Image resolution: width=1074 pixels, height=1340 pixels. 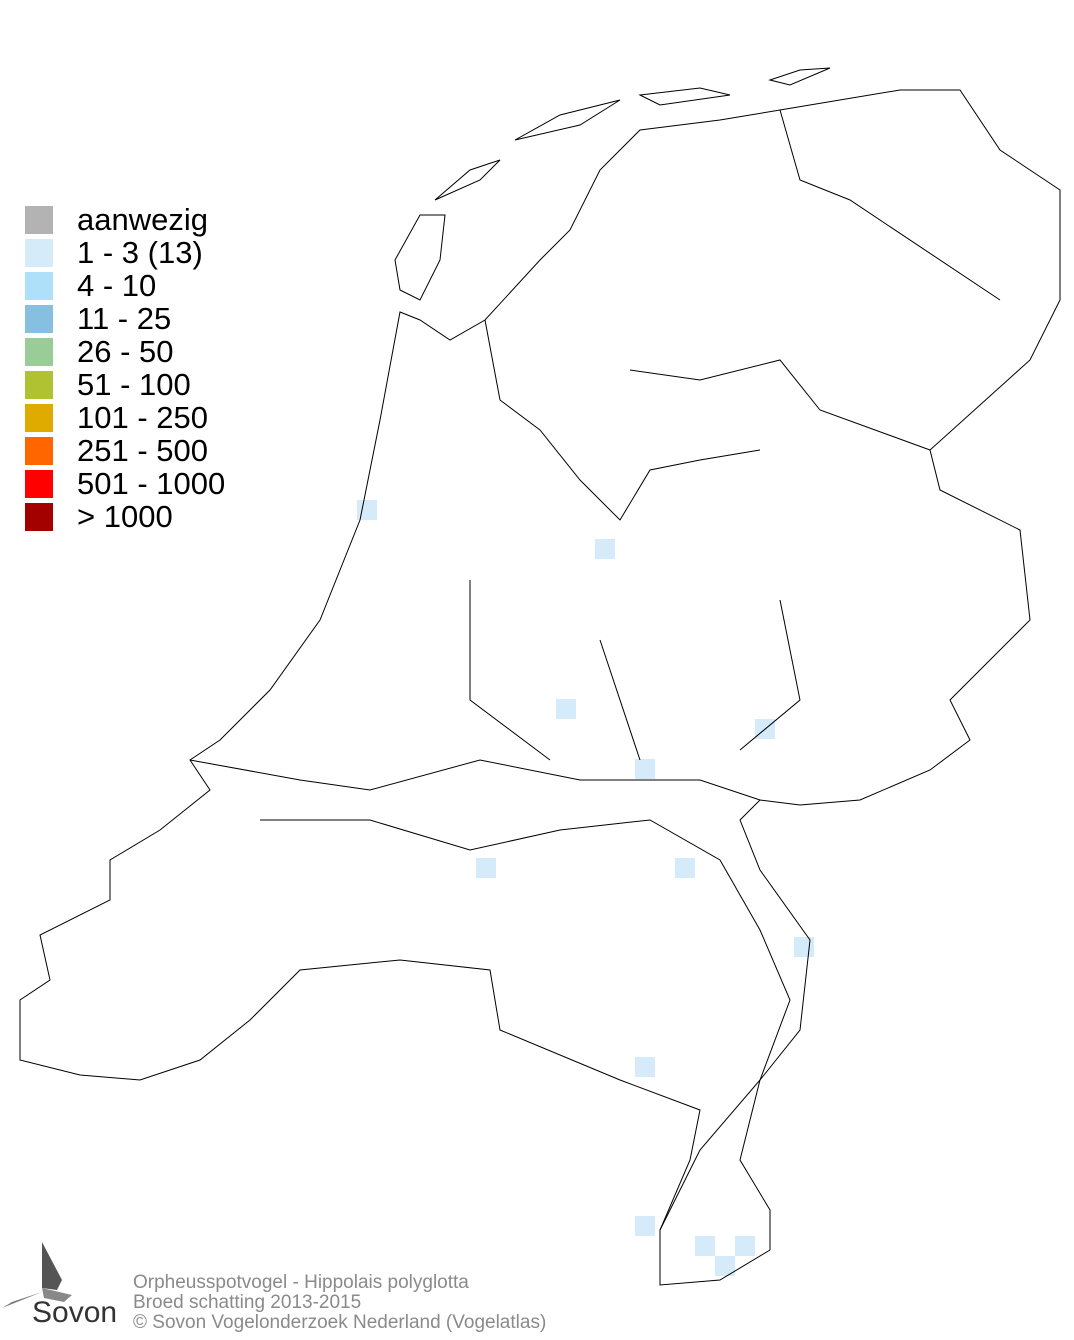 I want to click on province-border-ijsselmeer, so click(x=622, y=420).